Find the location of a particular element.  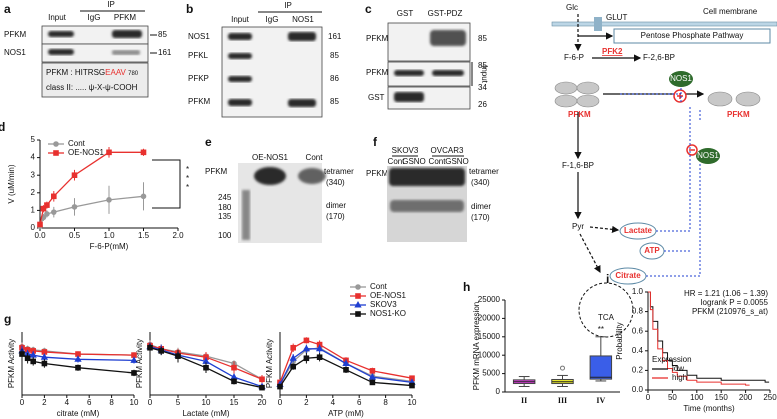

panel-label: i is located at coordinates (607, 279).